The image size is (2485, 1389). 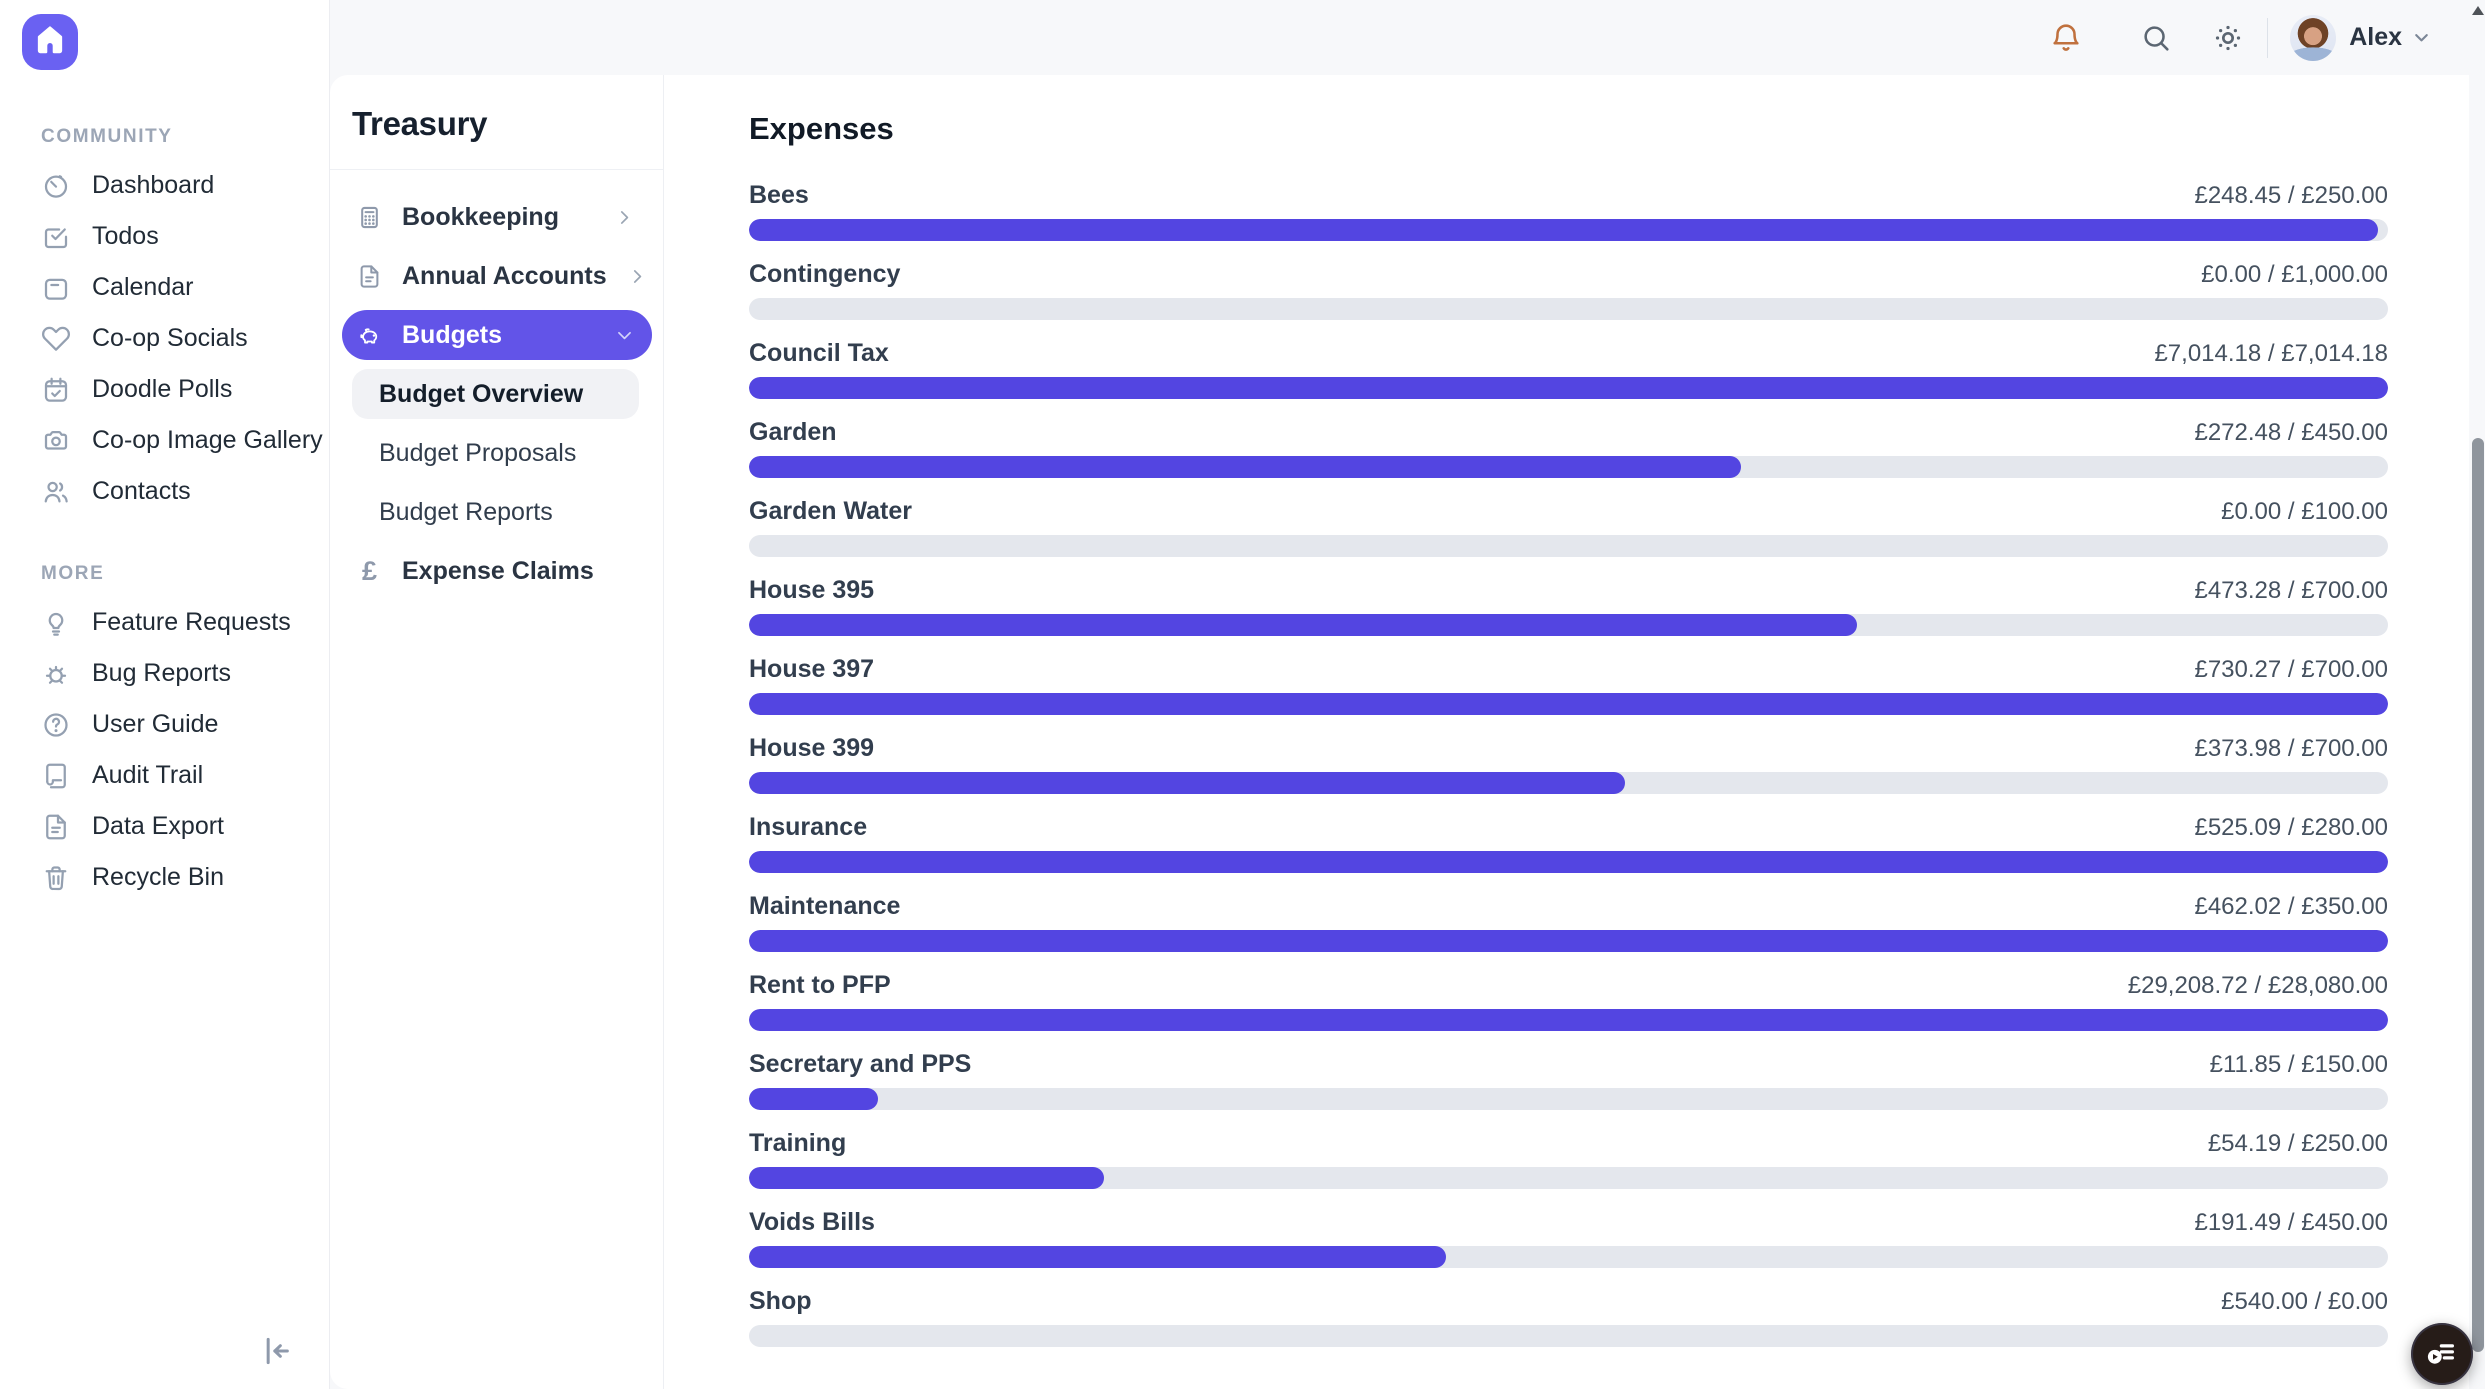 What do you see at coordinates (1568, 906) in the screenshot?
I see `expense-row-header: Maintenance £462.02 / £350.00` at bounding box center [1568, 906].